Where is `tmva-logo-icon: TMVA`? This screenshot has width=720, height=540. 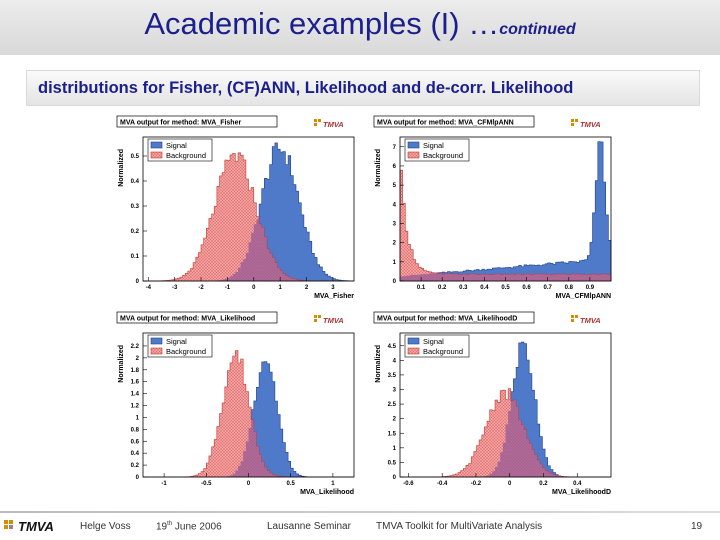
tmva-logo-icon: TMVA is located at coordinates (29, 526).